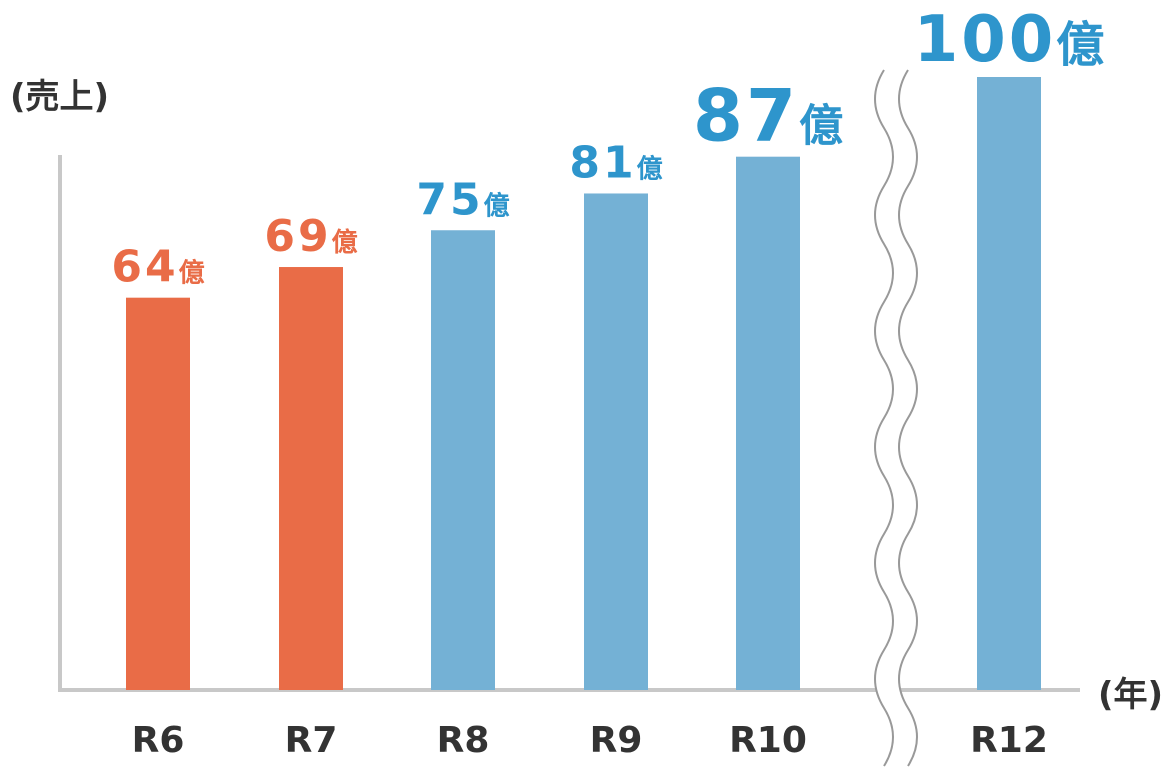 This screenshot has height=770, width=1174. I want to click on value-label: 75億, so click(462, 199).